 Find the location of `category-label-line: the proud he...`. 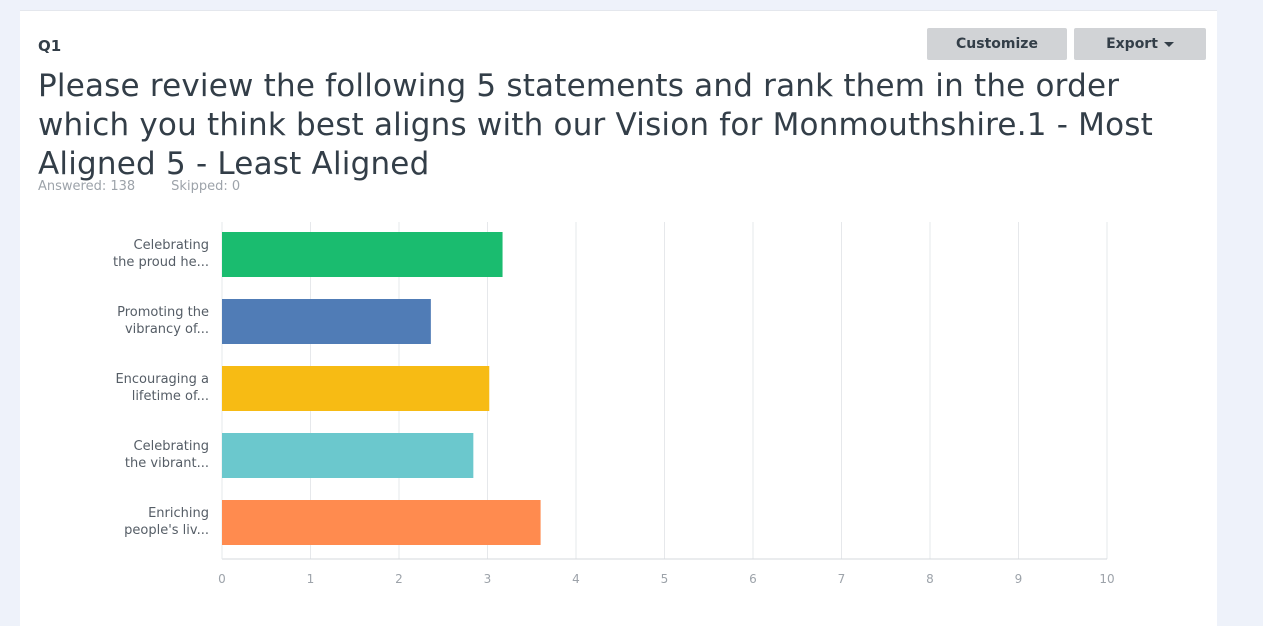

category-label-line: the proud he... is located at coordinates (161, 262).